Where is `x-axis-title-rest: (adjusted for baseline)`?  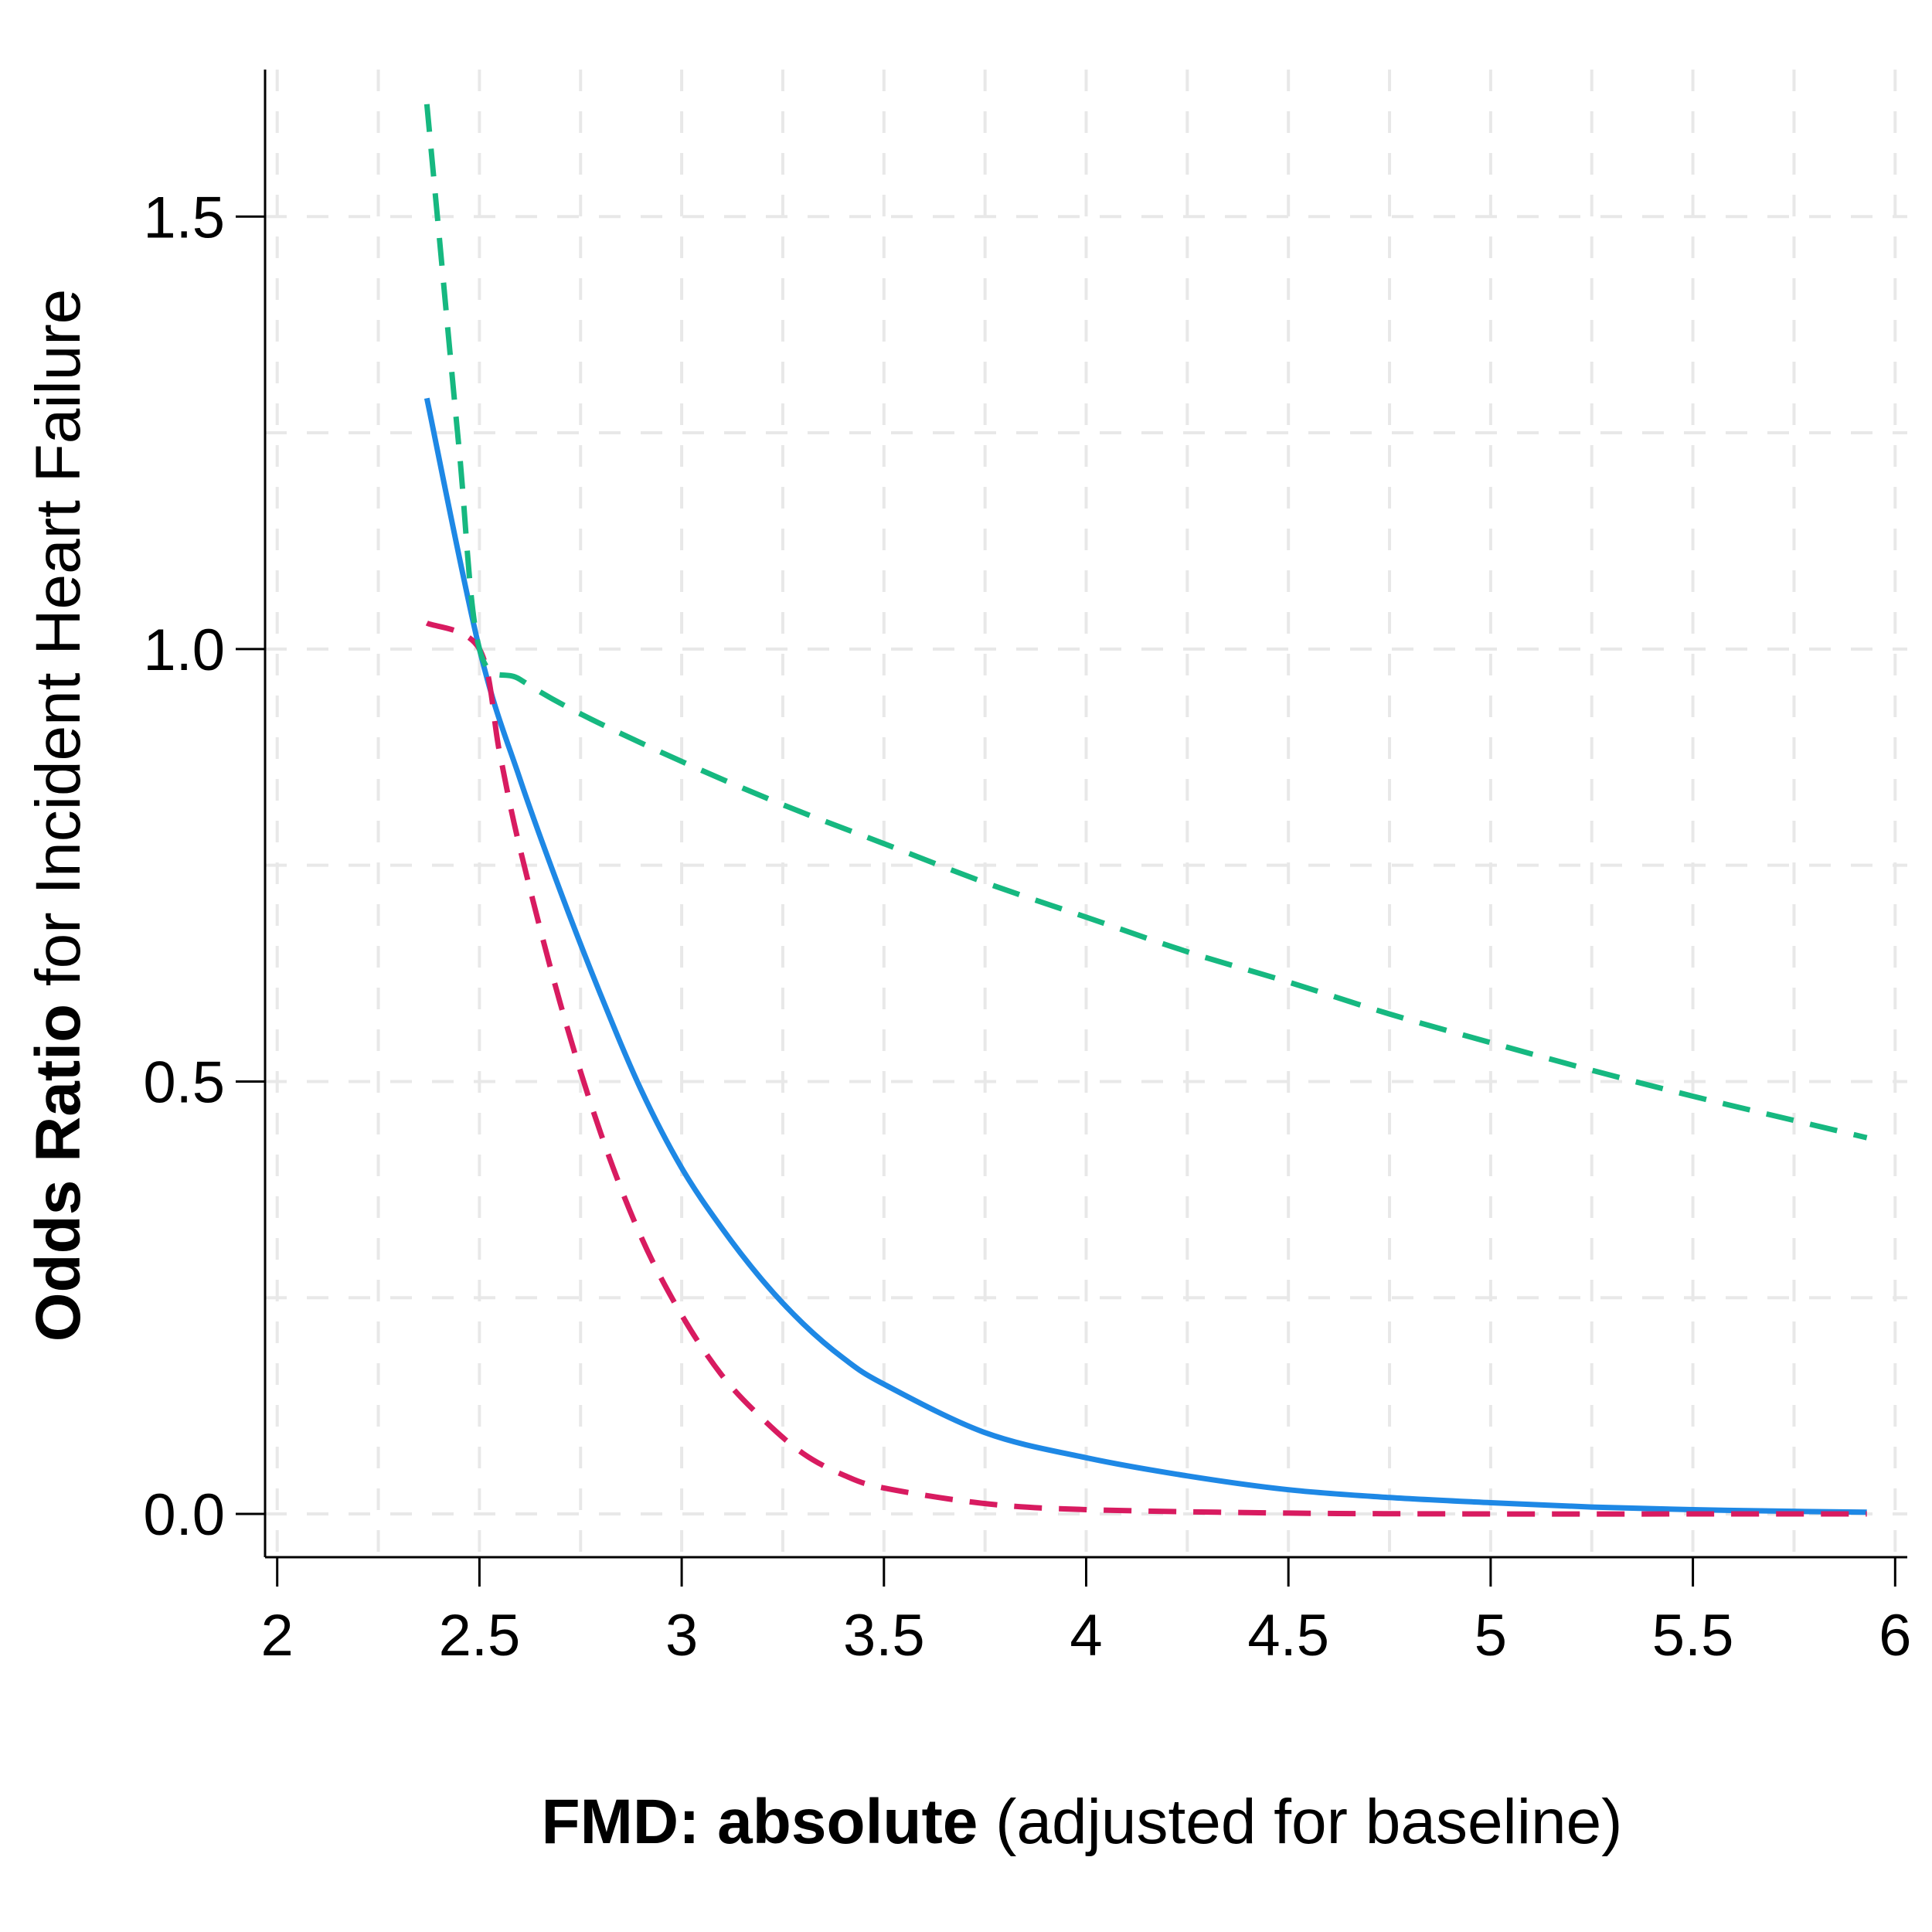 x-axis-title-rest: (adjusted for baseline) is located at coordinates (1300, 1822).